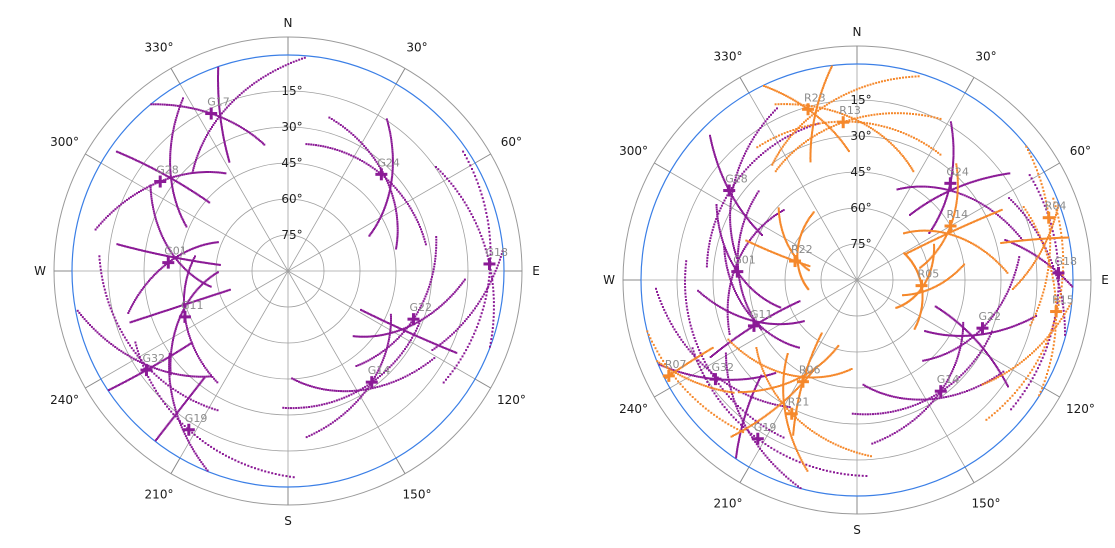  Describe the element at coordinates (153, 358) in the screenshot. I see `satellite-label: G32` at that location.